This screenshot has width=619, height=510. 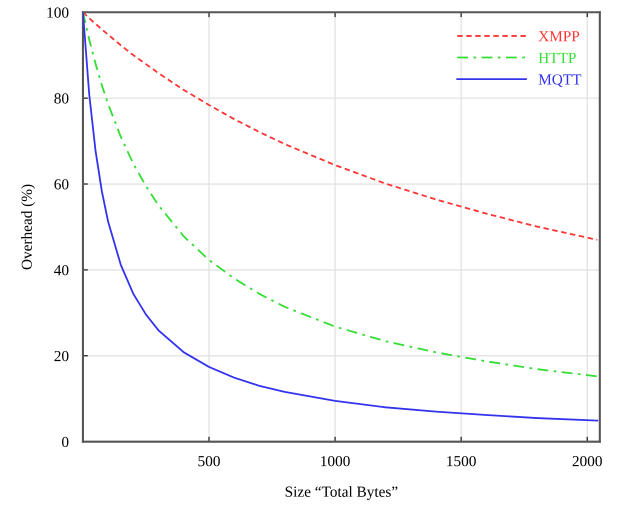 I want to click on legend-label: XMPP, so click(x=559, y=36).